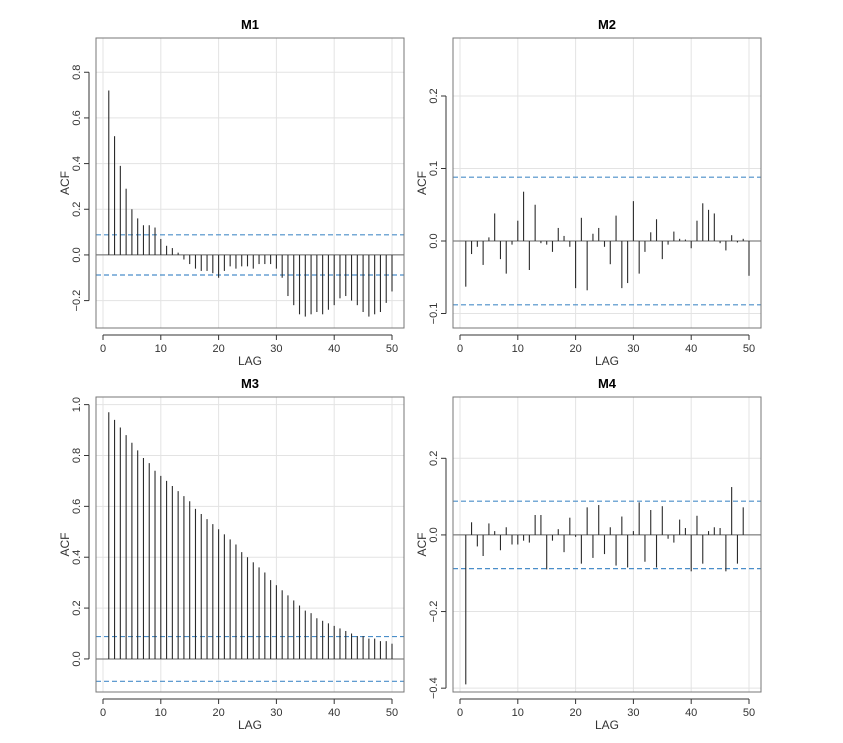 This screenshot has height=743, width=843. I want to click on panel-title: M1, so click(250, 24).